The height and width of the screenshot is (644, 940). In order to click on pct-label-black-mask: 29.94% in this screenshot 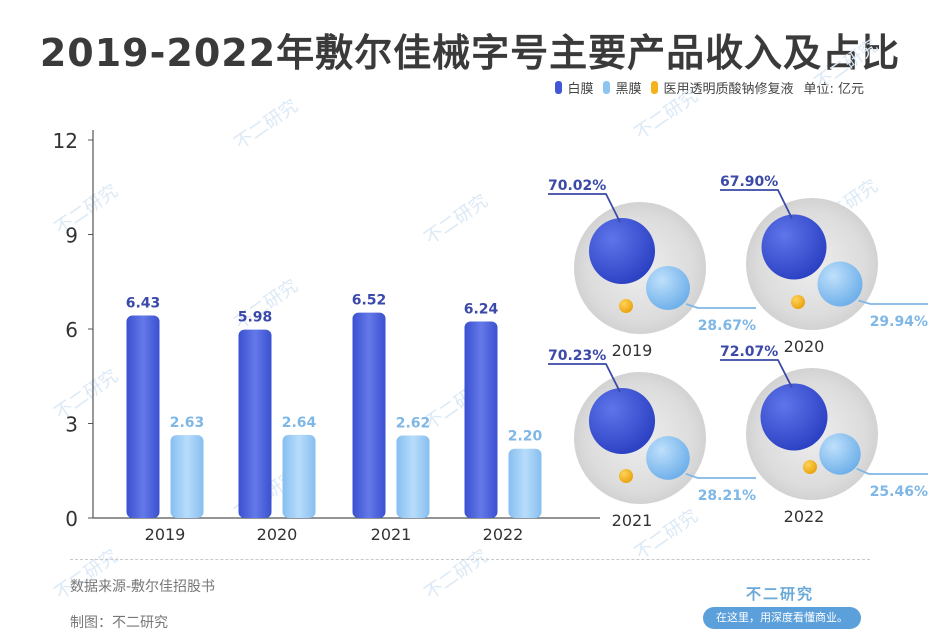, I will do `click(899, 322)`.